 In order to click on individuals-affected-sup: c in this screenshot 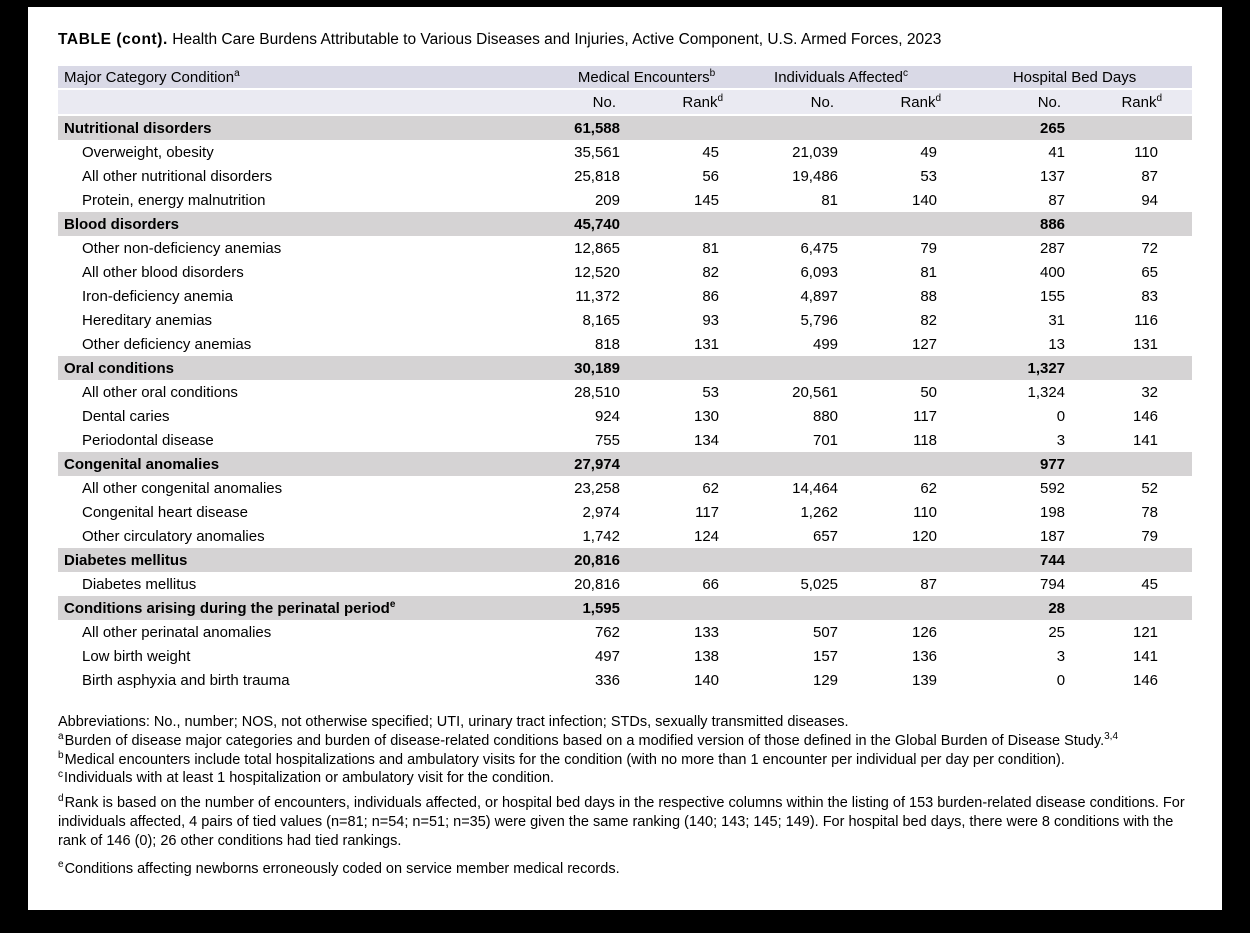, I will do `click(906, 73)`.